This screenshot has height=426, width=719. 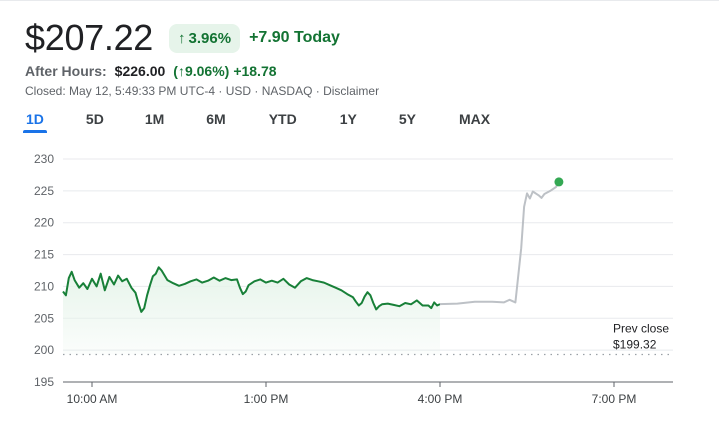 I want to click on regular-session-line, so click(x=251, y=289).